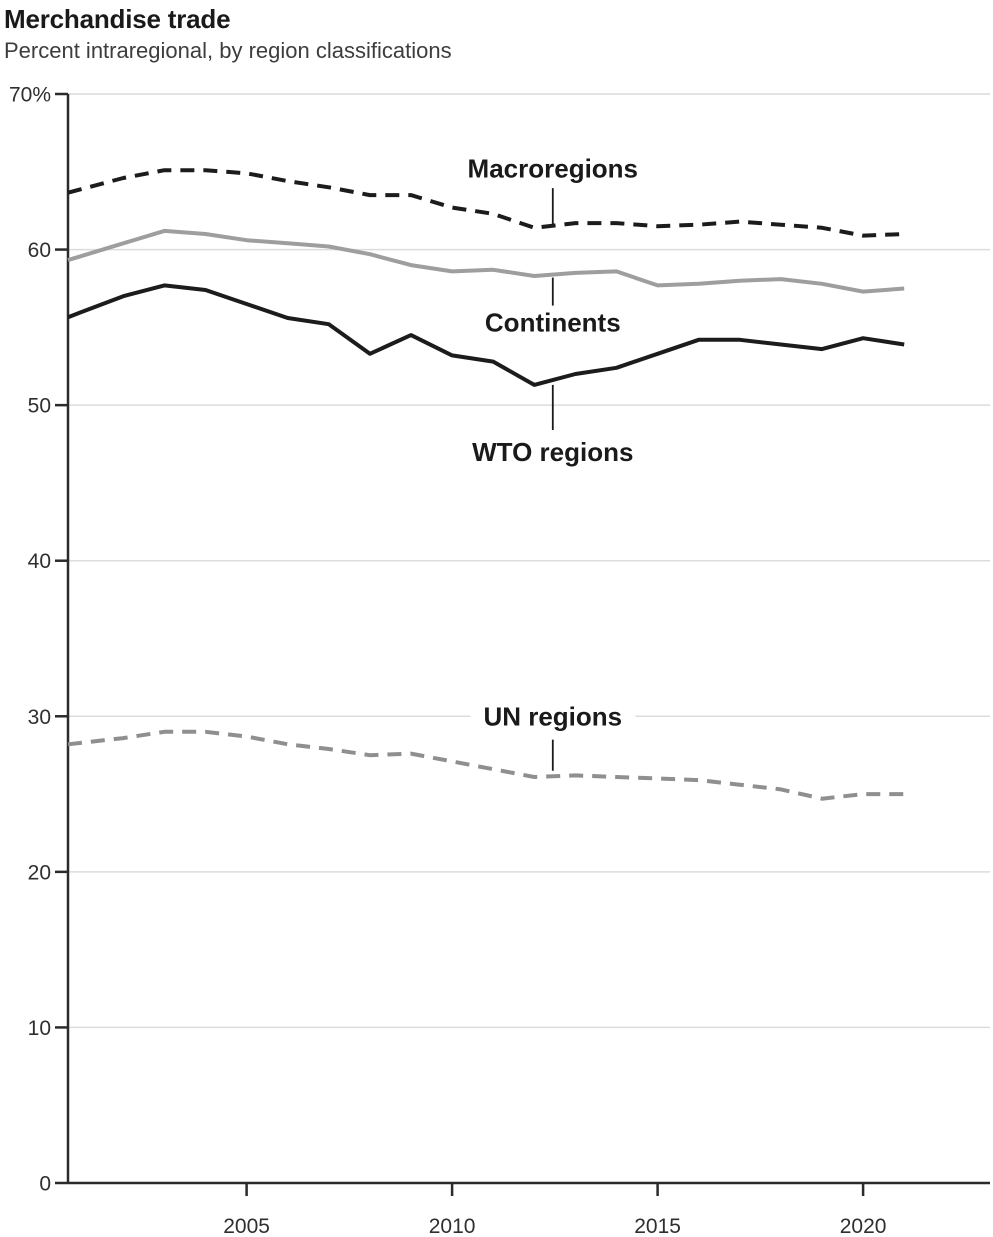  What do you see at coordinates (39, 717) in the screenshot?
I see `y-tick-label: 30` at bounding box center [39, 717].